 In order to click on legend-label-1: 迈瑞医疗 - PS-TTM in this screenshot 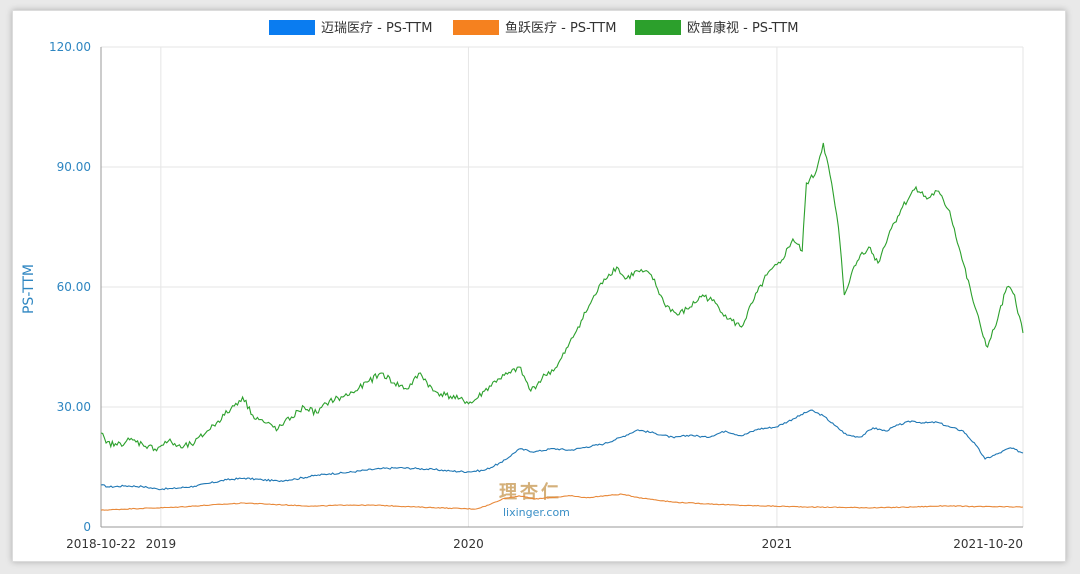, I will do `click(376, 28)`.